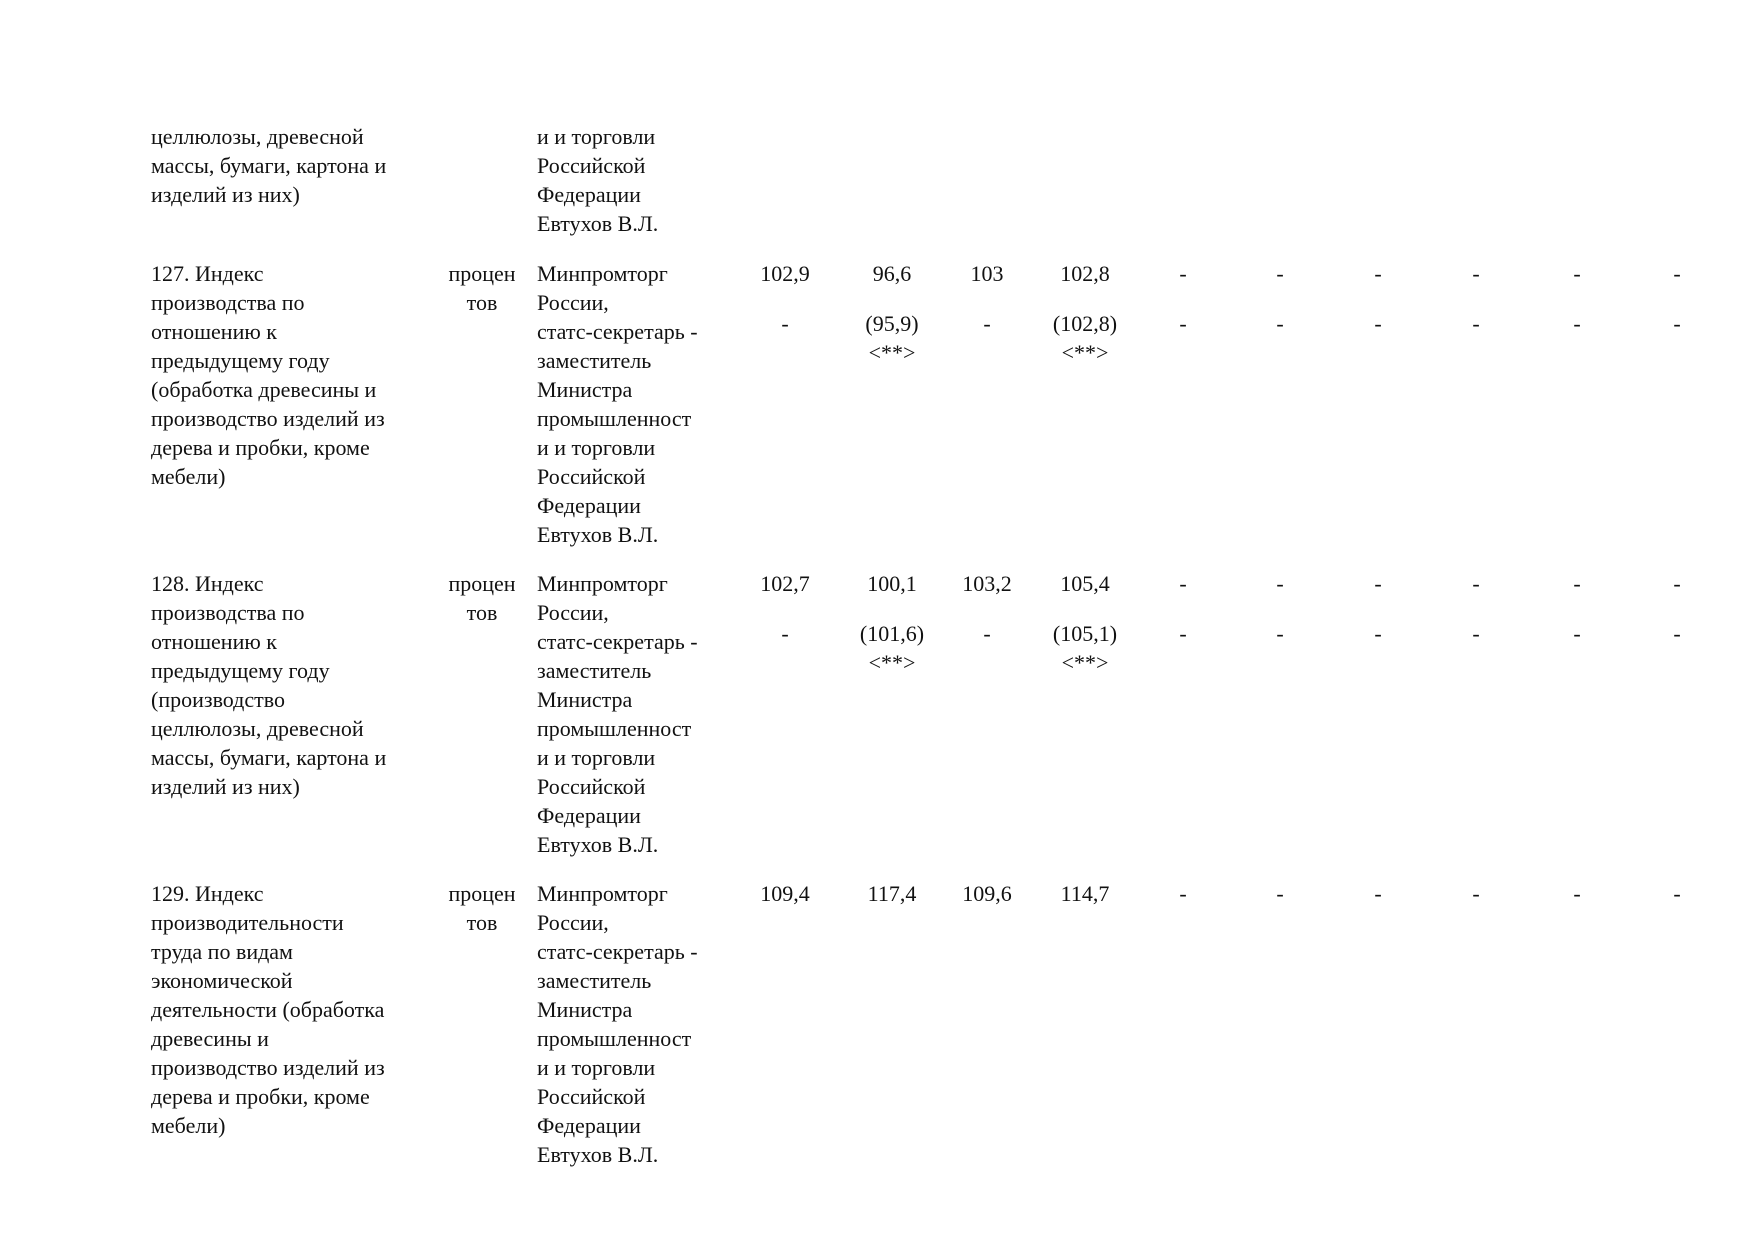  I want to click on value-cell: 102,7, so click(785, 583).